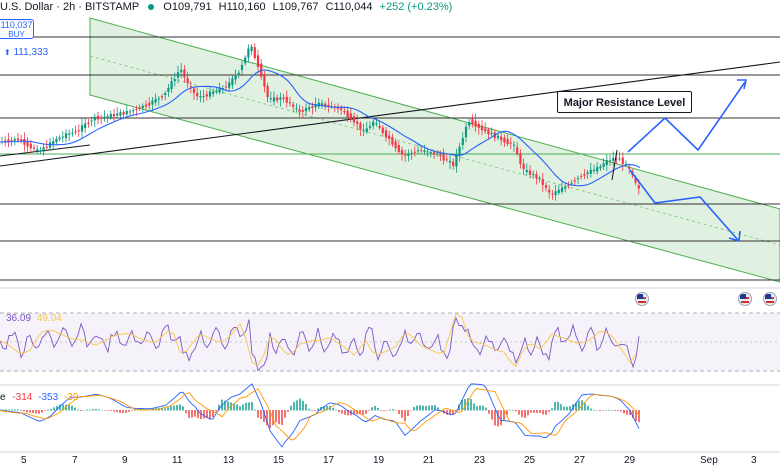 The image size is (780, 470). What do you see at coordinates (679, 161) in the screenshot?
I see `projection-arrows` at bounding box center [679, 161].